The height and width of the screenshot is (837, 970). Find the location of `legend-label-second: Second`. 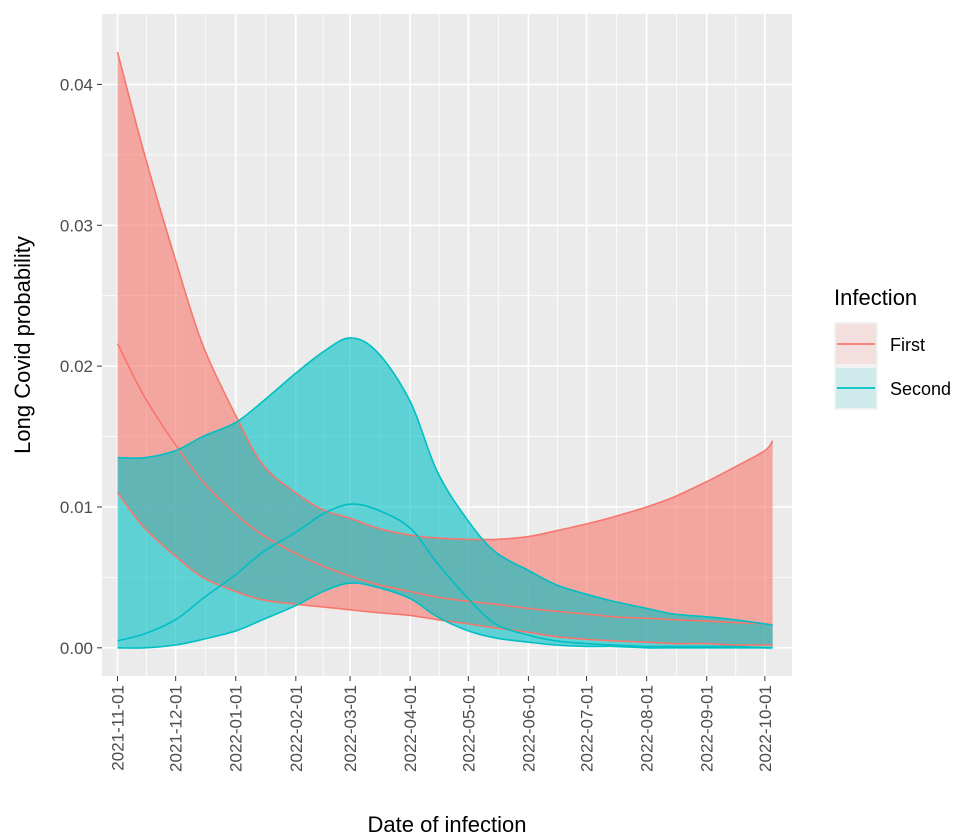

legend-label-second: Second is located at coordinates (920, 389).